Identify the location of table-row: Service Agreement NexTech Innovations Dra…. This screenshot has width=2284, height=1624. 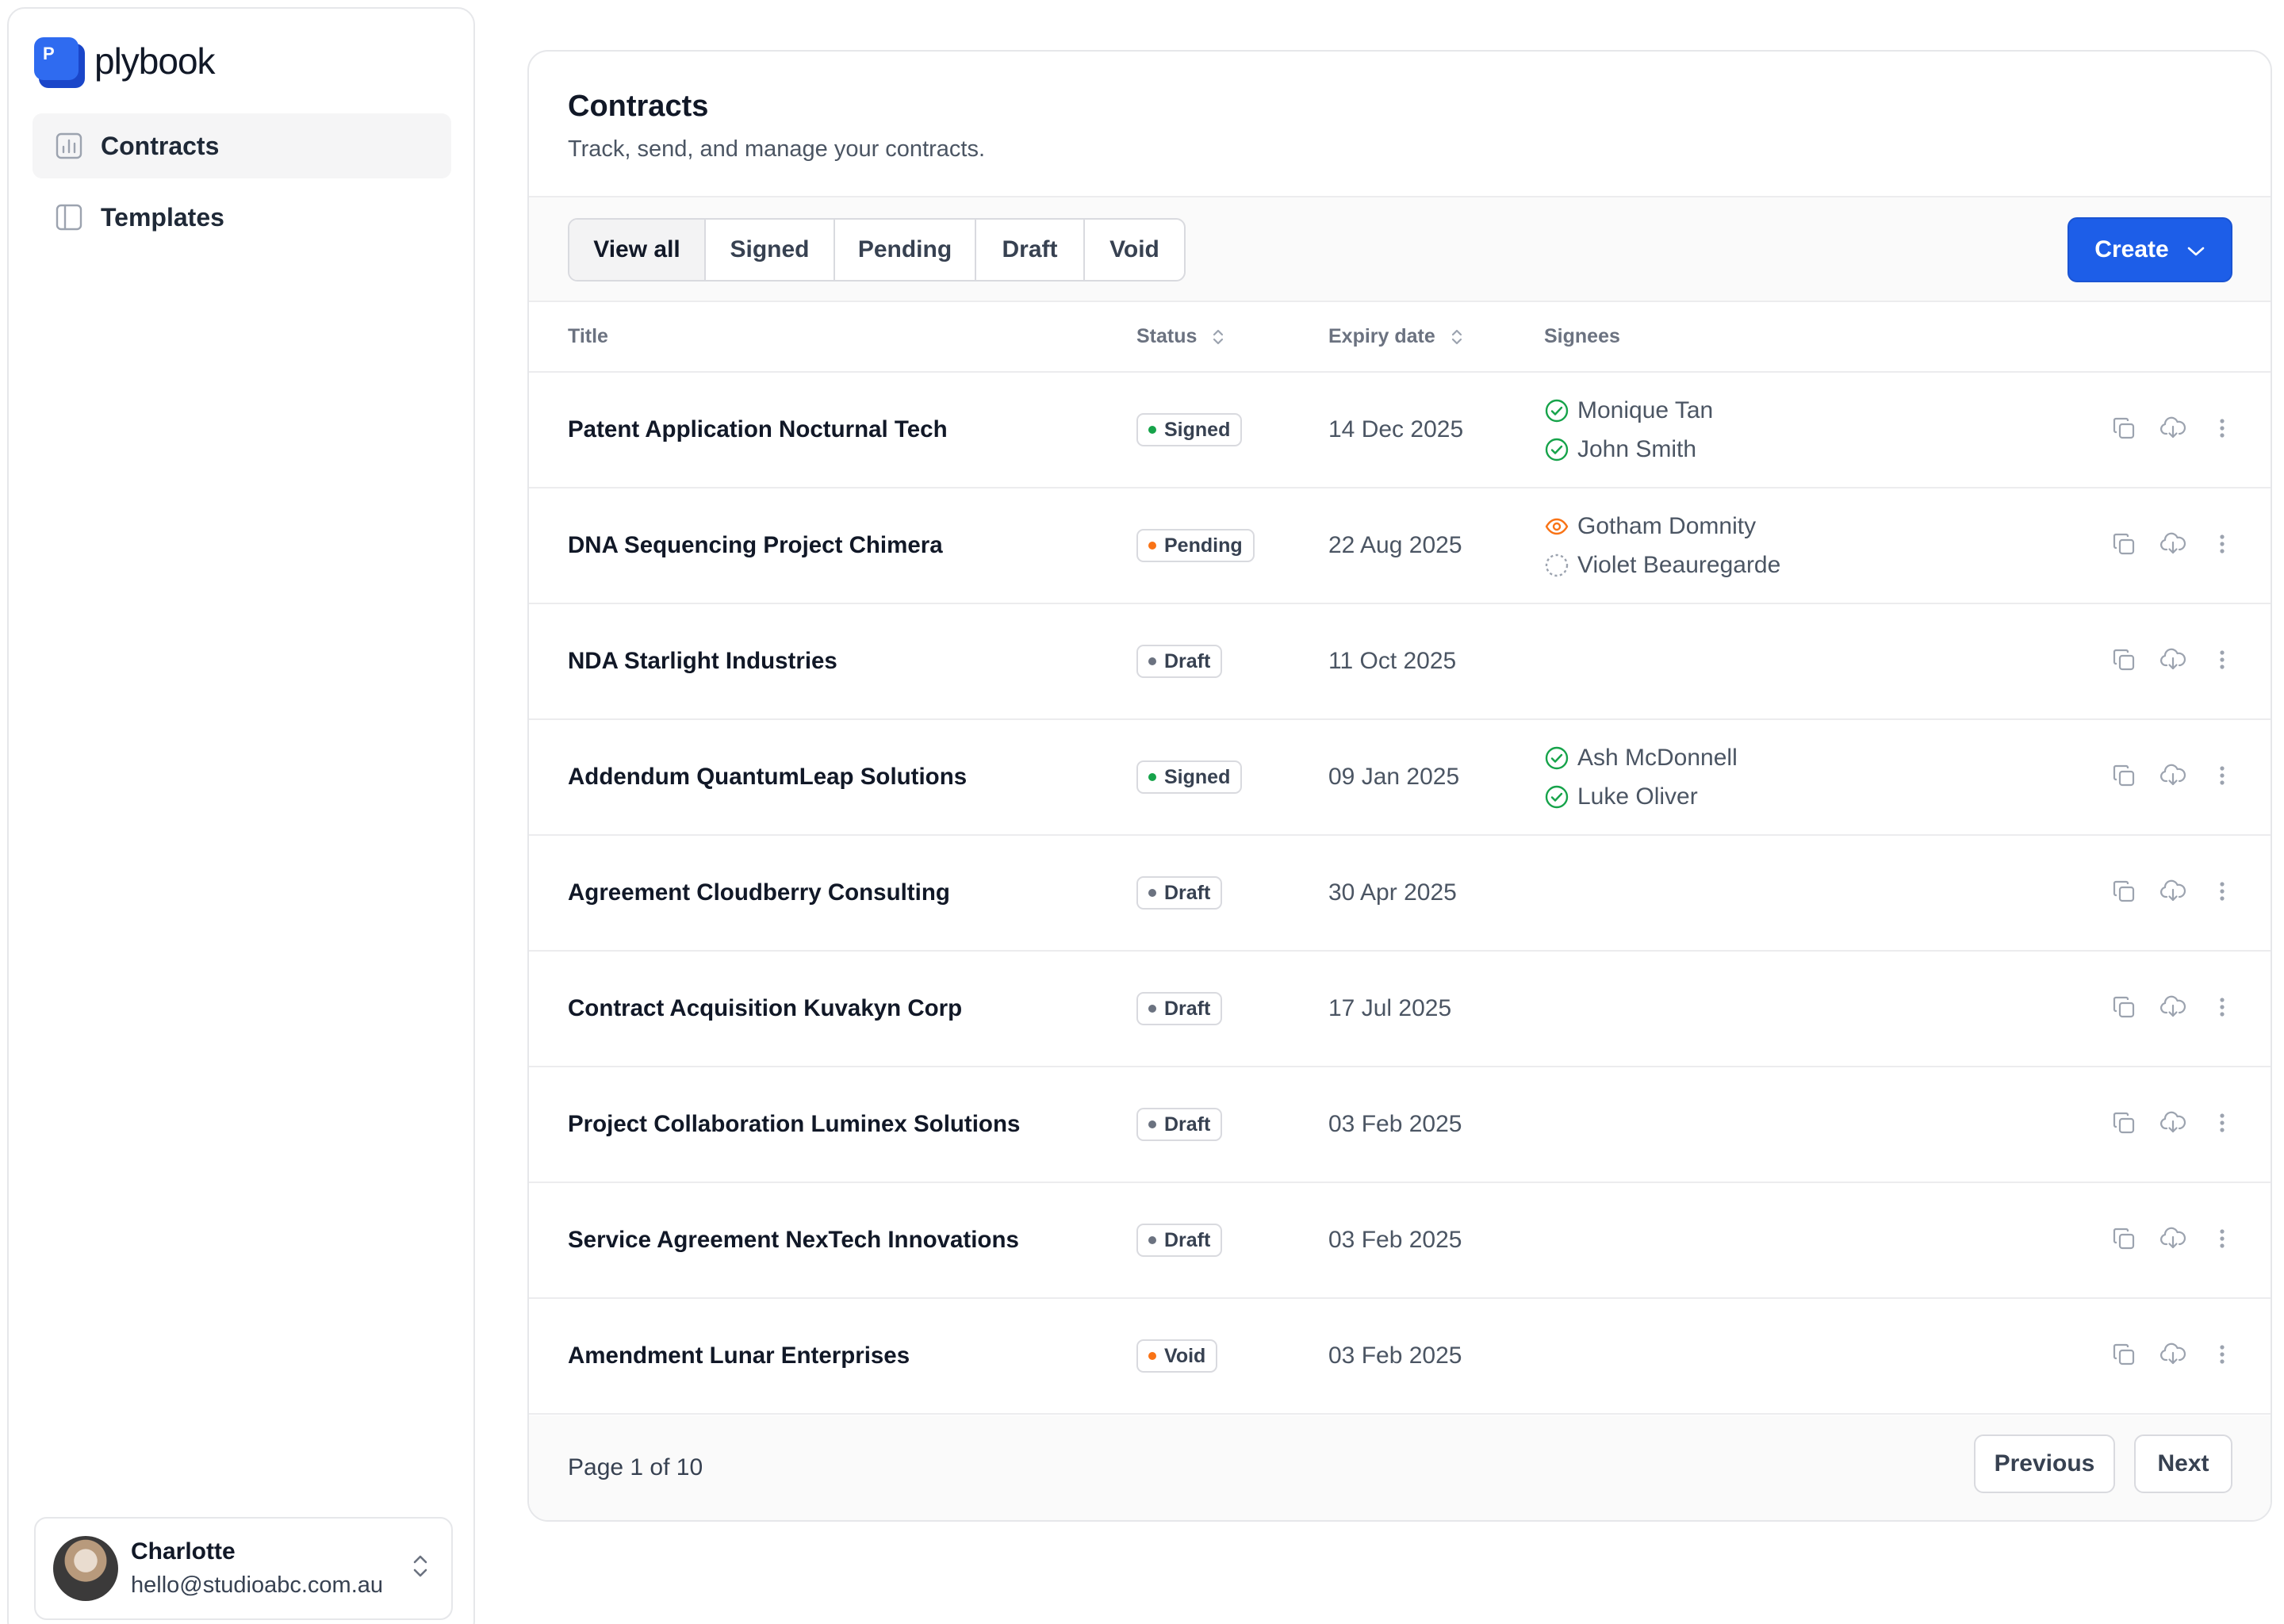
(1400, 1240).